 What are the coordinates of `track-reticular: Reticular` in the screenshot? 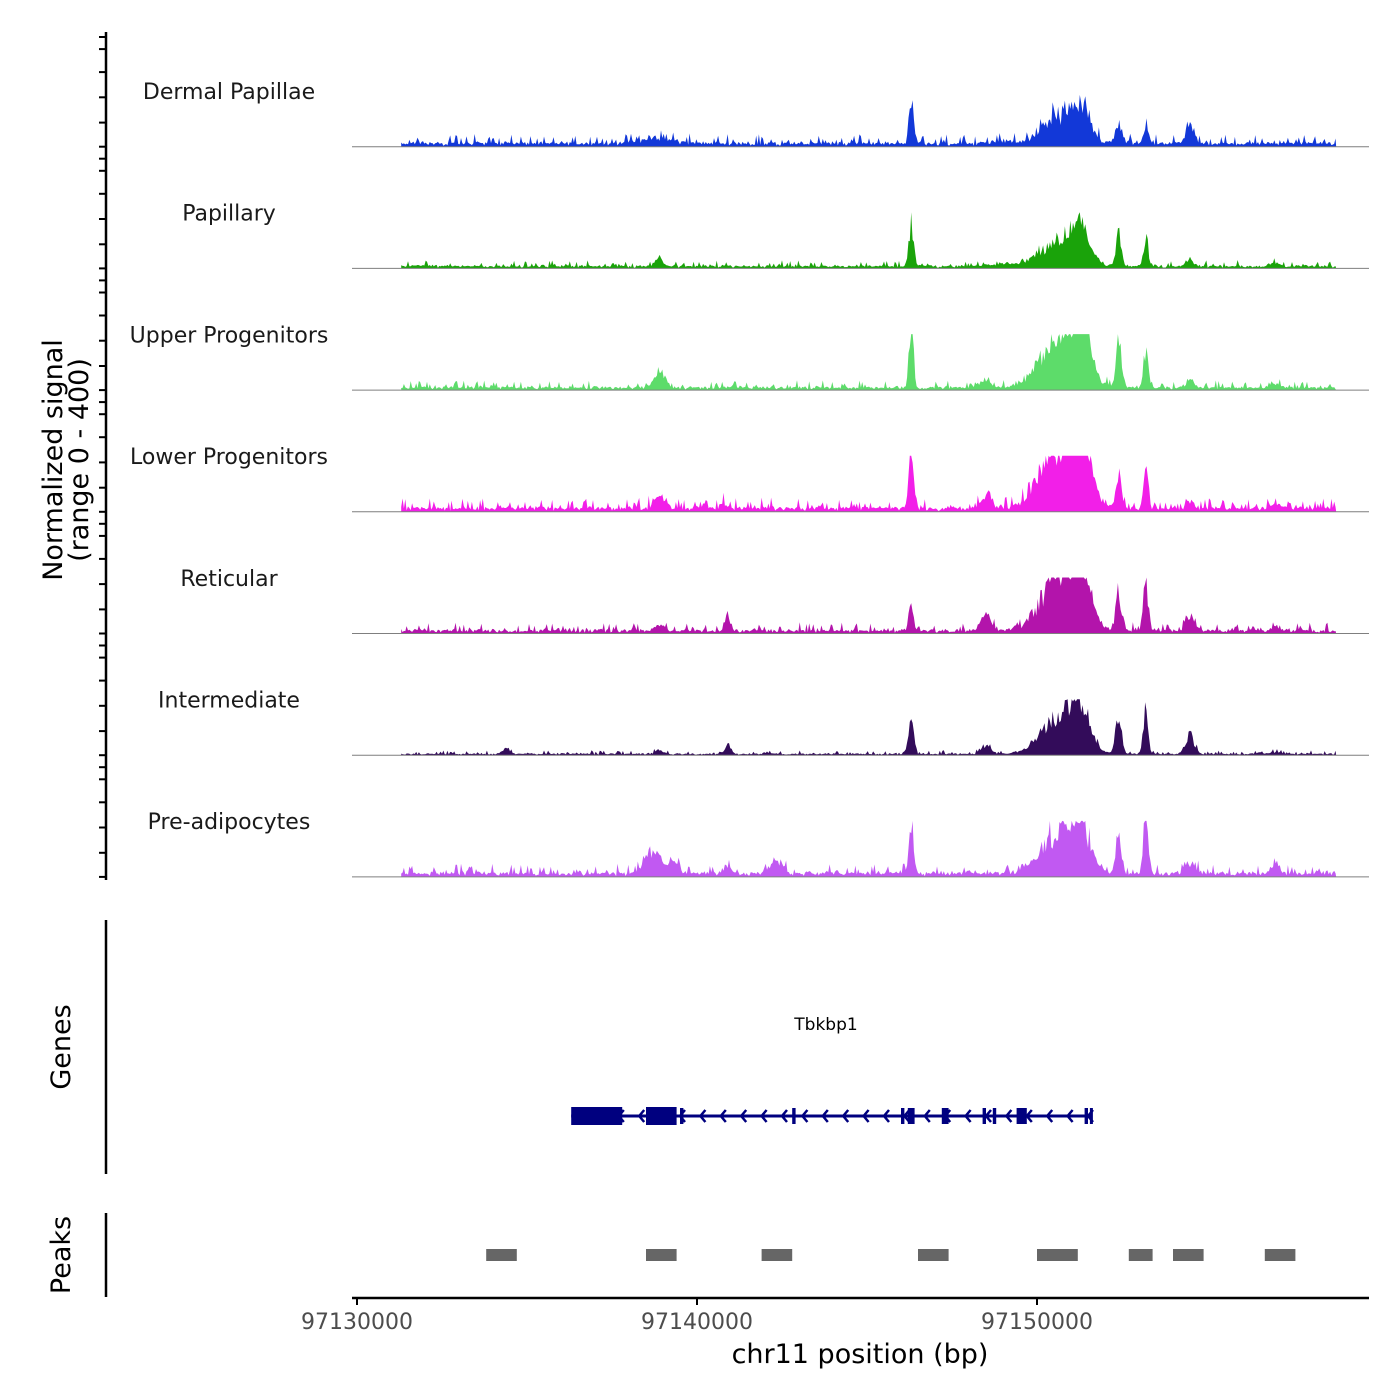 It's located at (774, 600).